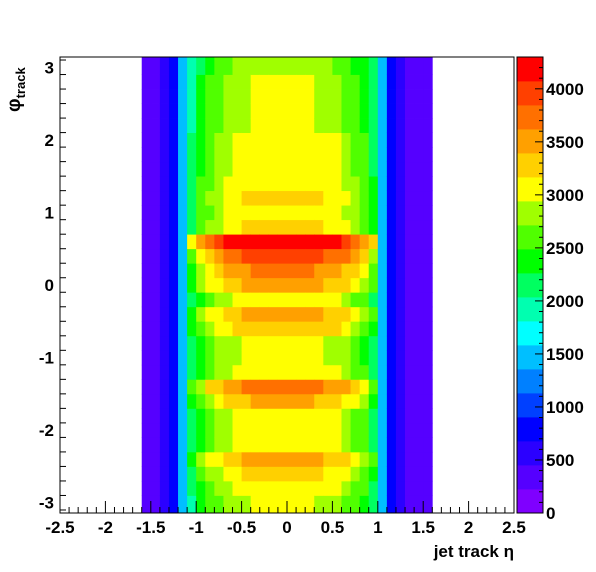  What do you see at coordinates (565, 142) in the screenshot?
I see `z-tick-label: 3500` at bounding box center [565, 142].